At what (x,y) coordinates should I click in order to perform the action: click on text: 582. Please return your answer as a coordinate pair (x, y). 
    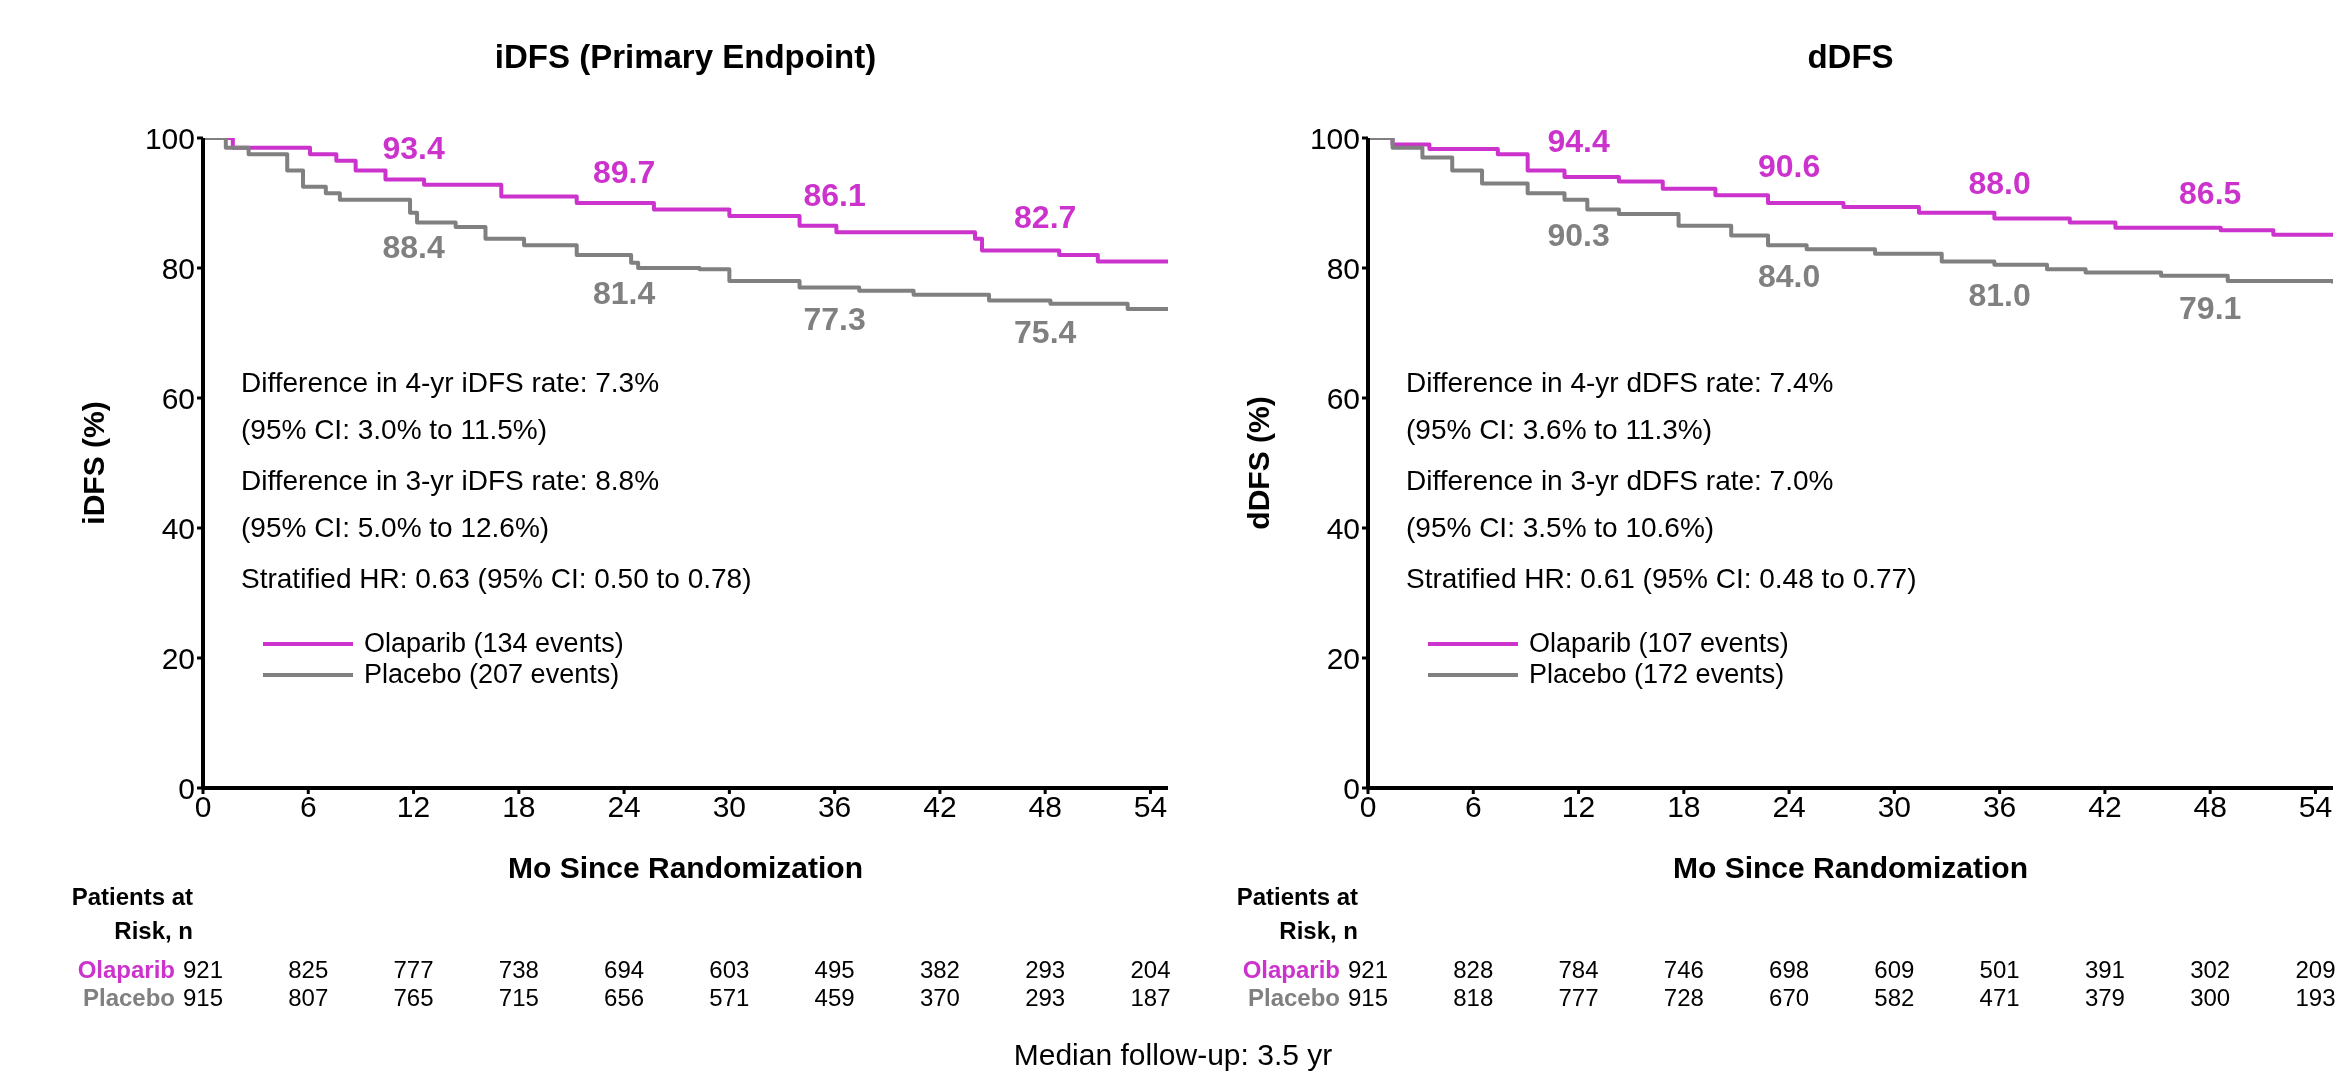
    Looking at the image, I should click on (1894, 998).